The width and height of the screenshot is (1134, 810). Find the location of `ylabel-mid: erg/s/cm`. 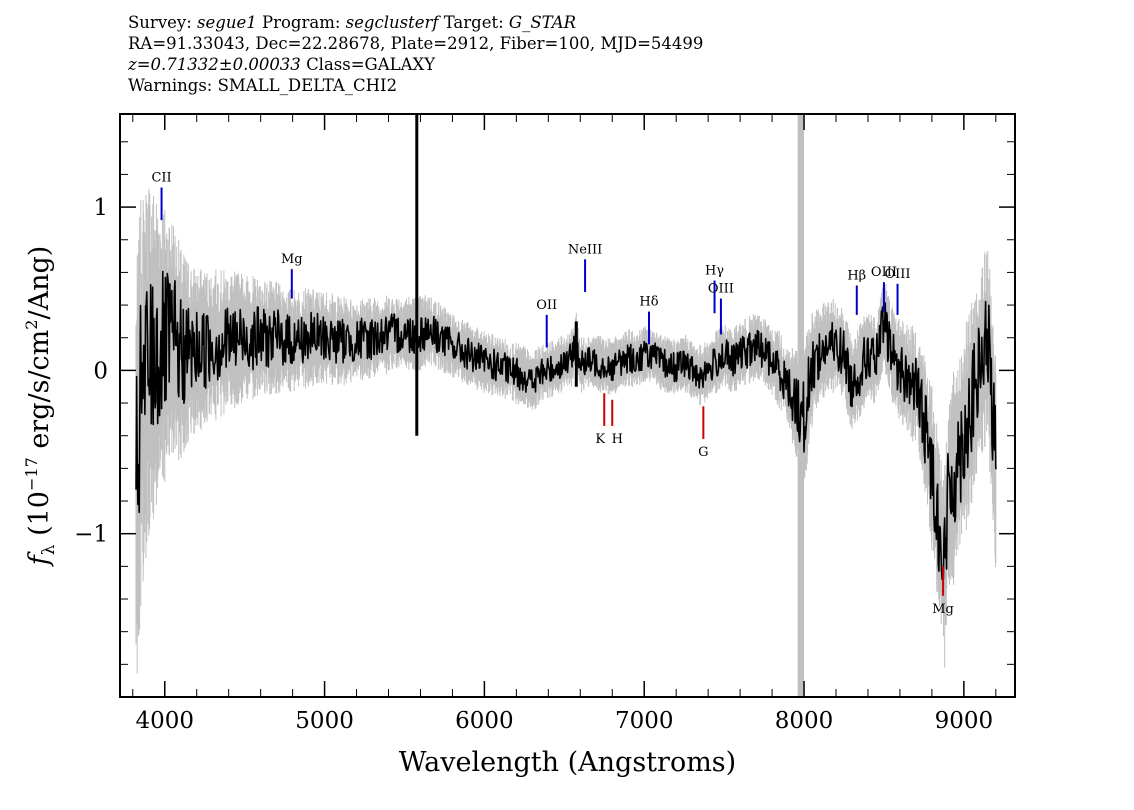

ylabel-mid: erg/s/cm is located at coordinates (39, 394).